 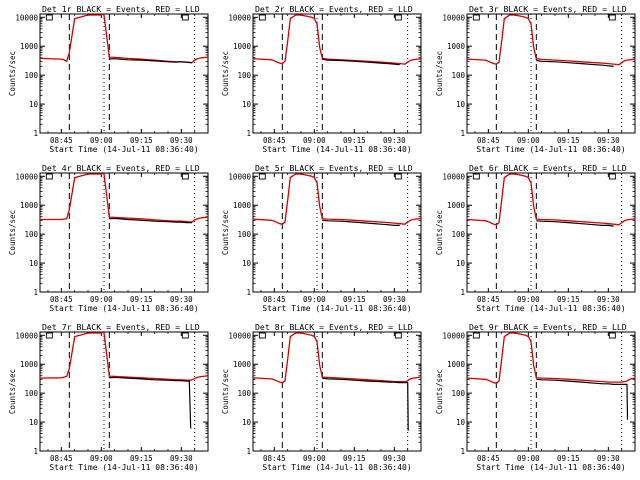 I want to click on panel-title: Det_9r BLACK = Events, RED = LLD, so click(x=548, y=327).